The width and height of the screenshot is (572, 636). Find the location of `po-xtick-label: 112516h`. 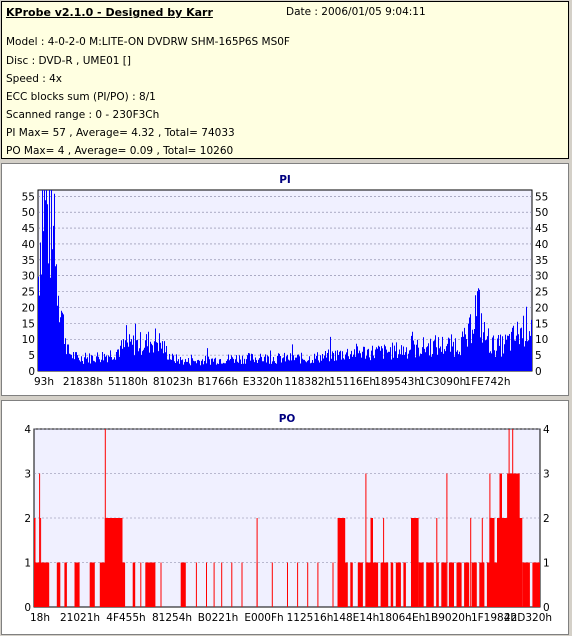

po-xtick-label: 112516h is located at coordinates (310, 618).